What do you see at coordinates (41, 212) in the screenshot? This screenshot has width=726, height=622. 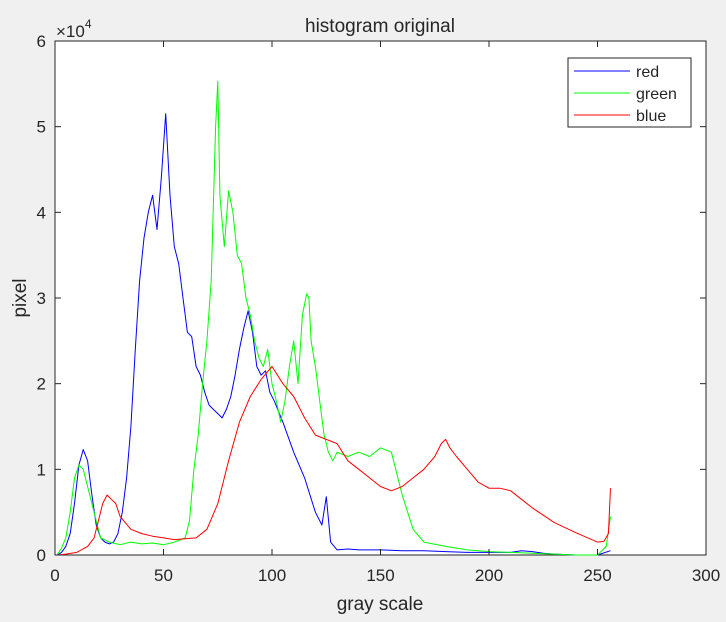 I see `y-tick-label: 4` at bounding box center [41, 212].